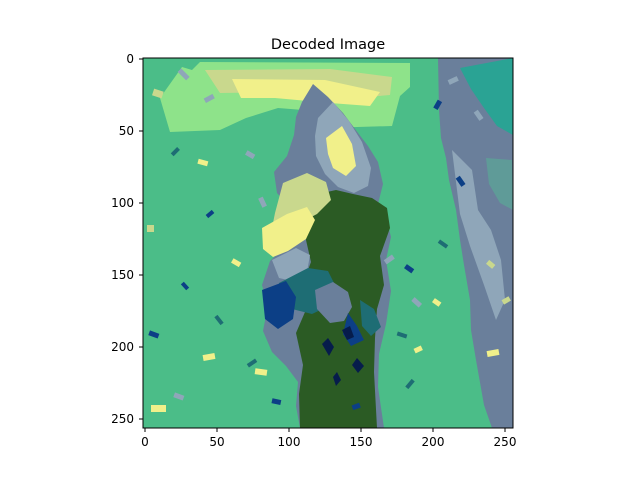  Describe the element at coordinates (122, 419) in the screenshot. I see `y-tick-label-250: 250` at that location.